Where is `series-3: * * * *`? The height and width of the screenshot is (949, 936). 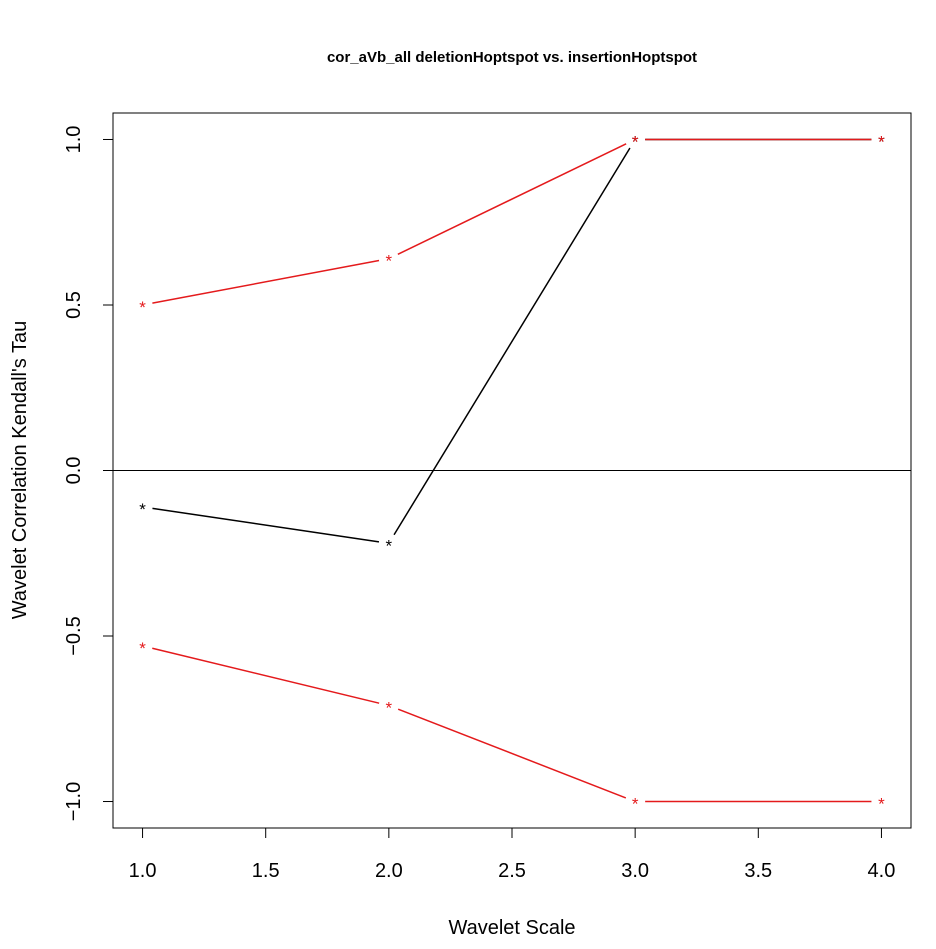 series-3: * * * * is located at coordinates (512, 726).